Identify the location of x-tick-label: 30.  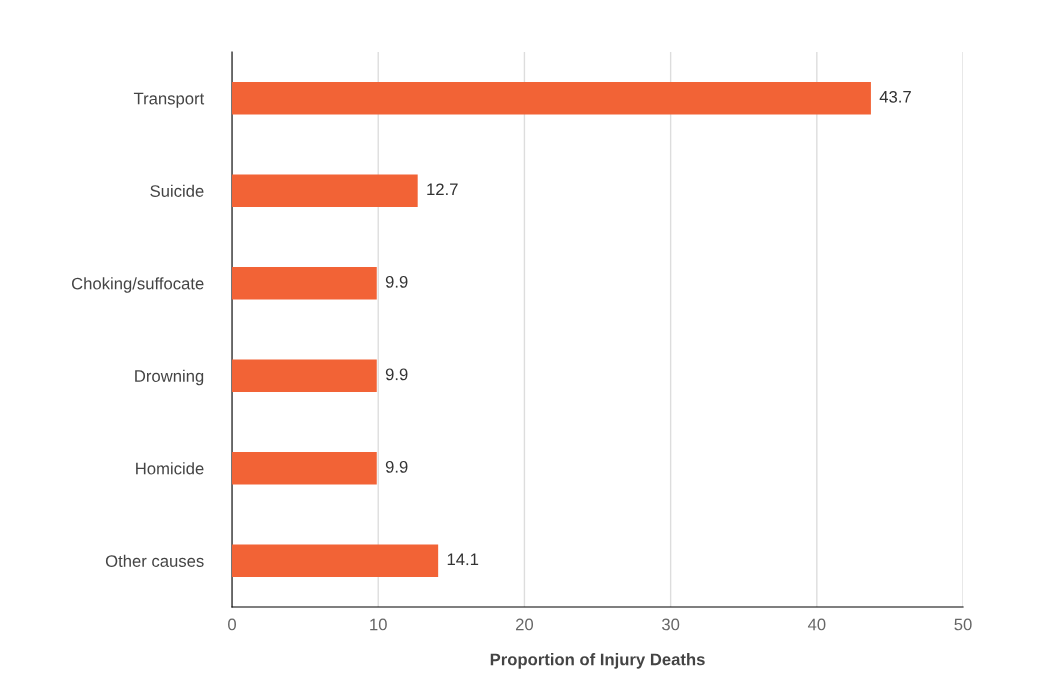
(670, 624).